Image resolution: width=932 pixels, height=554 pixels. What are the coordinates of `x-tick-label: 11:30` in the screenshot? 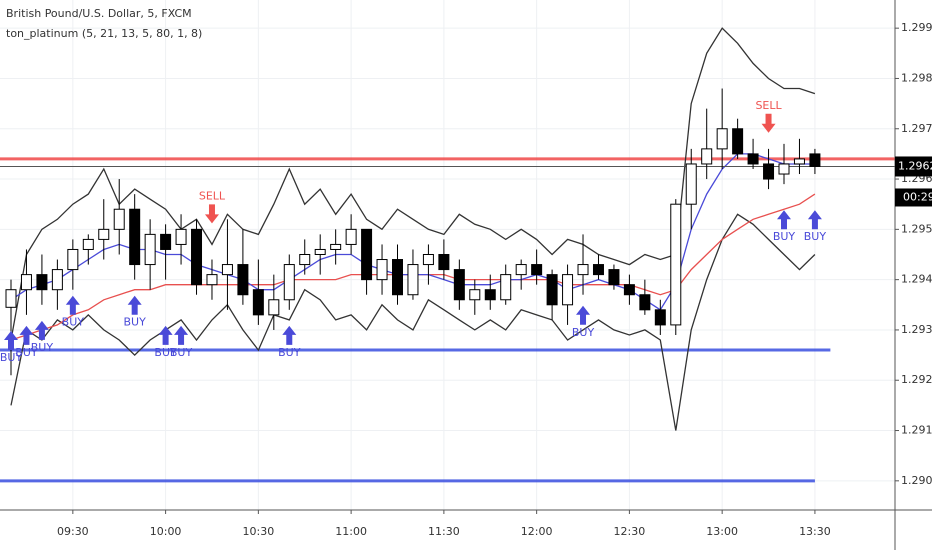 It's located at (444, 531).